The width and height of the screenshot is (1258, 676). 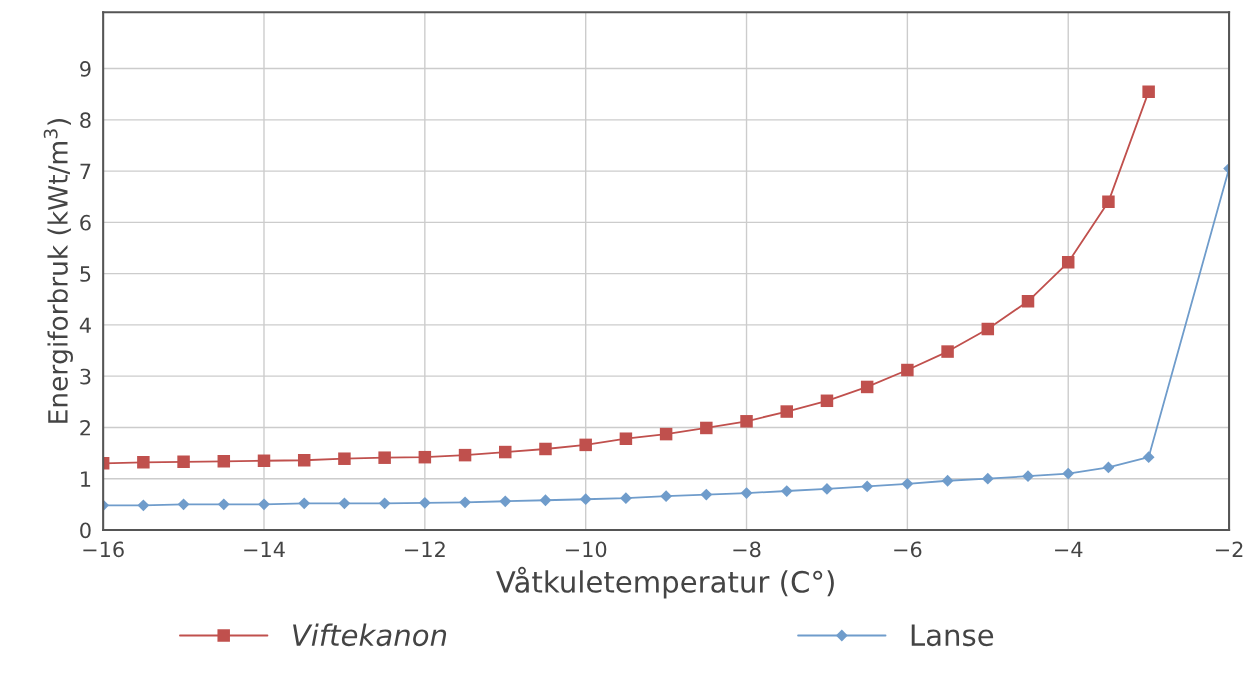 What do you see at coordinates (85, 69) in the screenshot?
I see `y-tick-label: 9` at bounding box center [85, 69].